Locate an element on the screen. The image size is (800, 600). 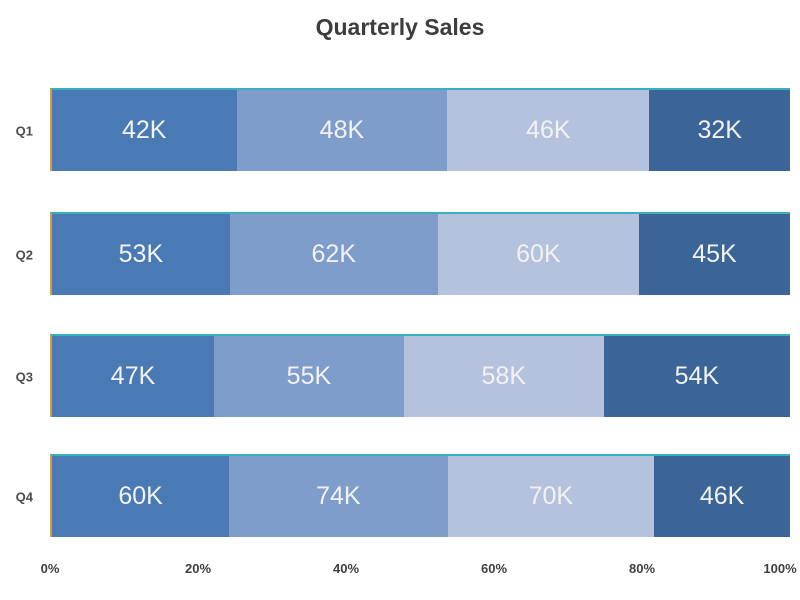
segment-value-label: 70K is located at coordinates (551, 496).